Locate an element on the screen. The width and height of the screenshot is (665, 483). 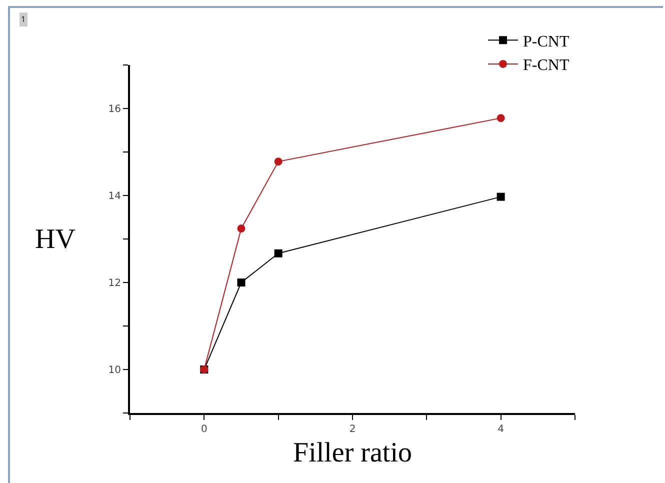
y-tick-label: 14 is located at coordinates (114, 196).